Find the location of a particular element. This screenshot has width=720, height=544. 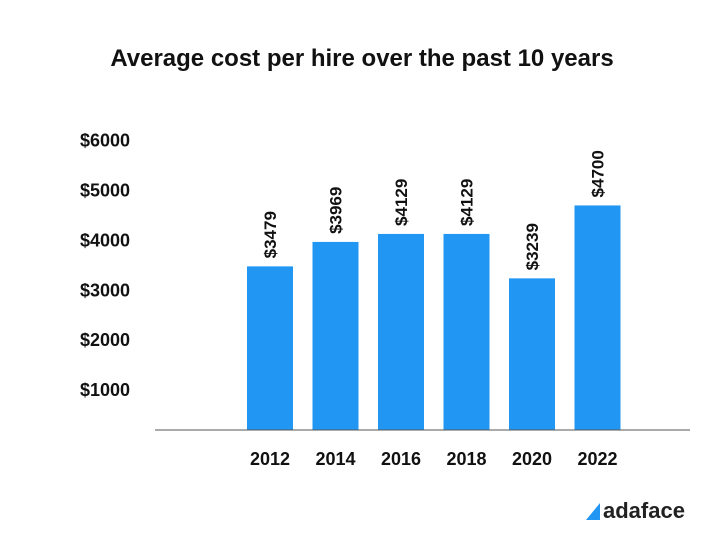

y-tick-label: $3000 is located at coordinates (105, 290).